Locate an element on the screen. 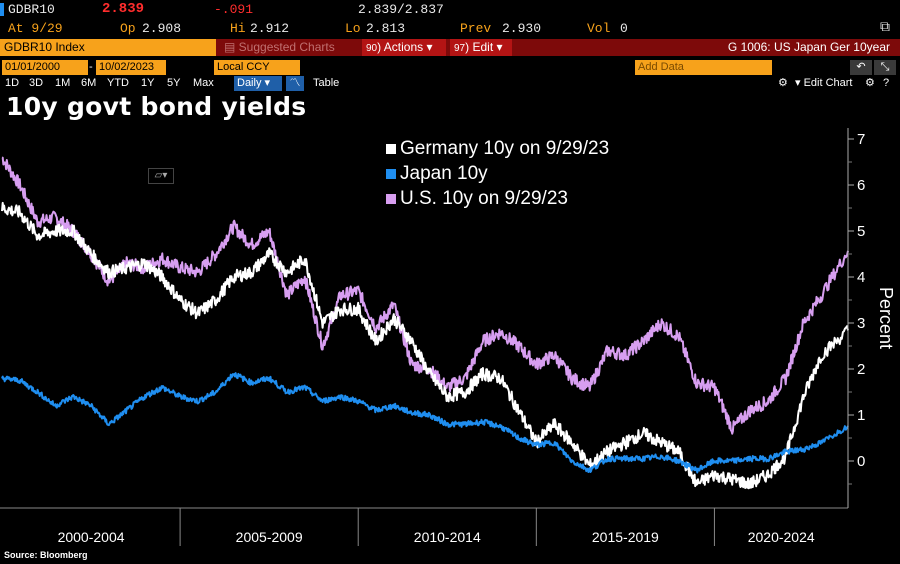  frequency-select: Daily ▾ is located at coordinates (258, 83).